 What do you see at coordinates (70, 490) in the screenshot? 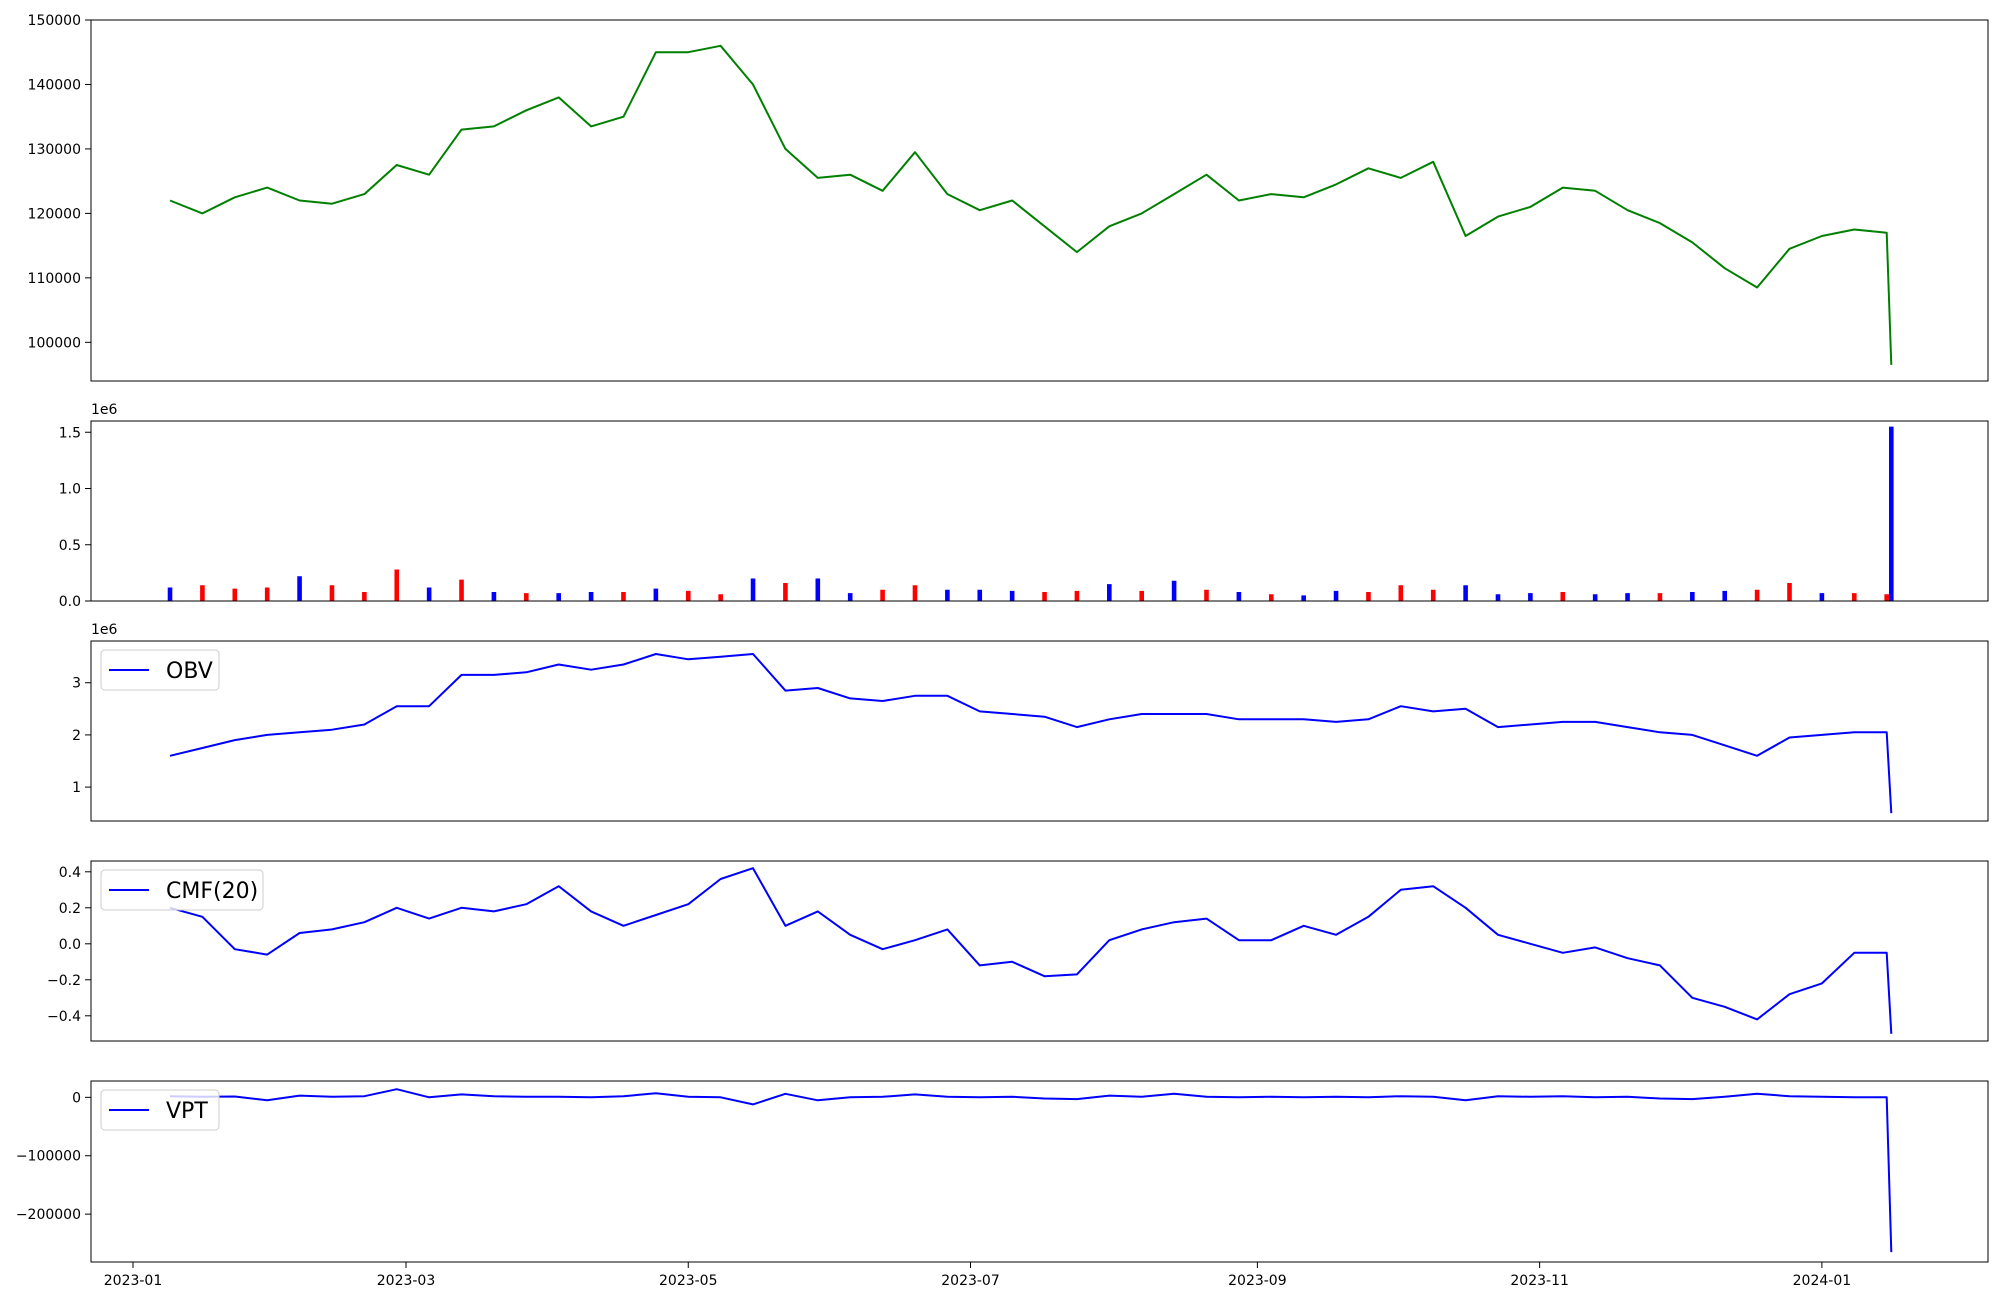
I see `y-tick-label: 1.0` at bounding box center [70, 490].